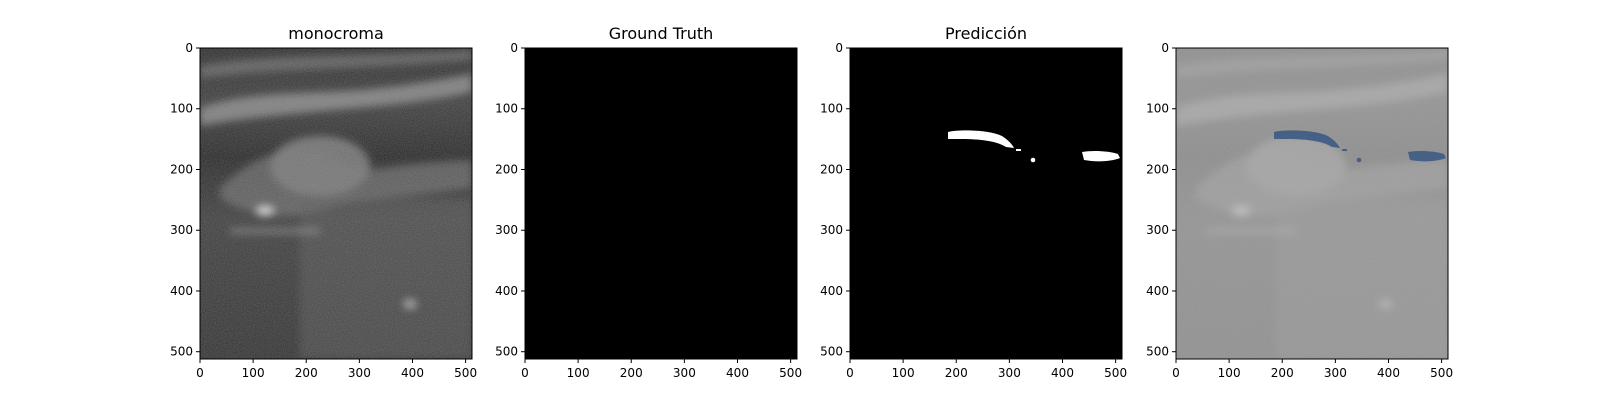 This screenshot has width=1600, height=400. I want to click on ultrasound-image, so click(336, 203).